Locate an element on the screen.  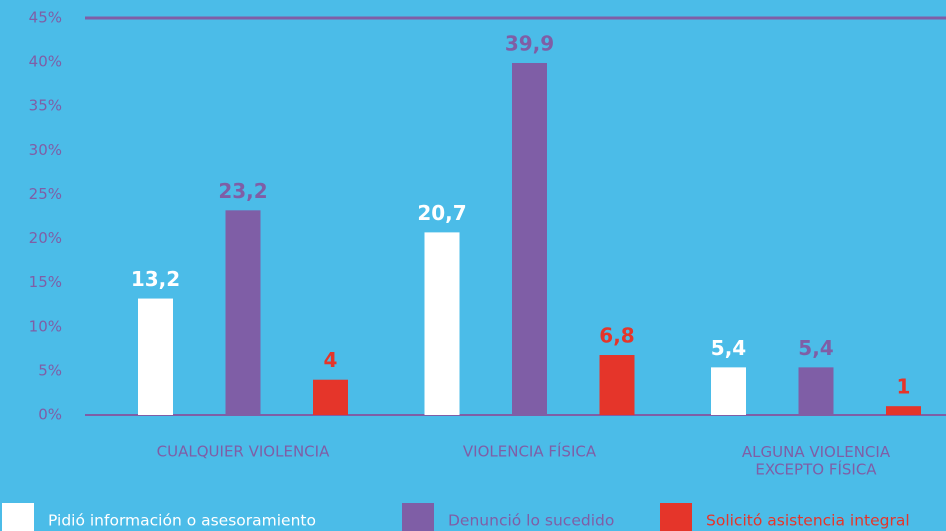
y-tick-label: 15% is located at coordinates (45, 282).